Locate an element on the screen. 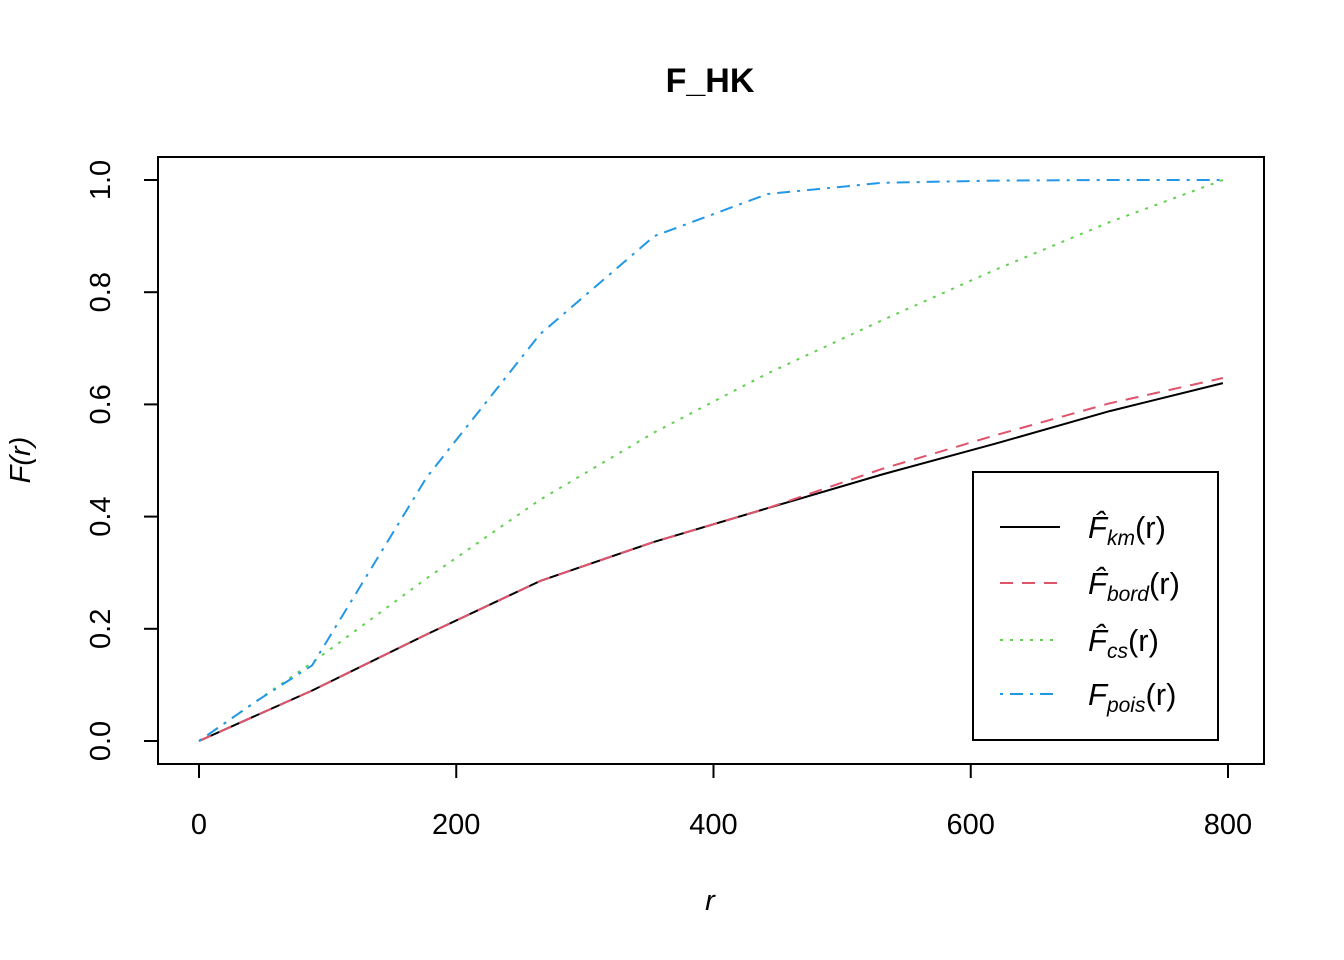  legend-label-bord: F̂bord(r) is located at coordinates (1134, 585).